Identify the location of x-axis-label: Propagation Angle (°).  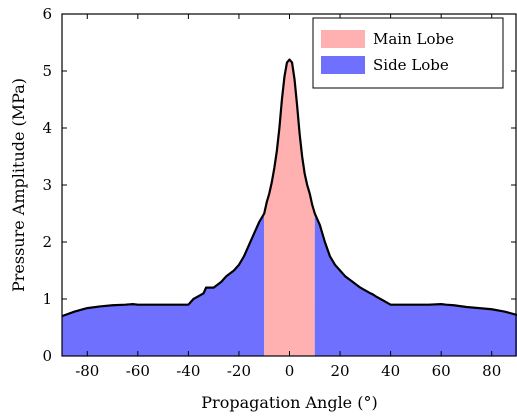
(289, 402).